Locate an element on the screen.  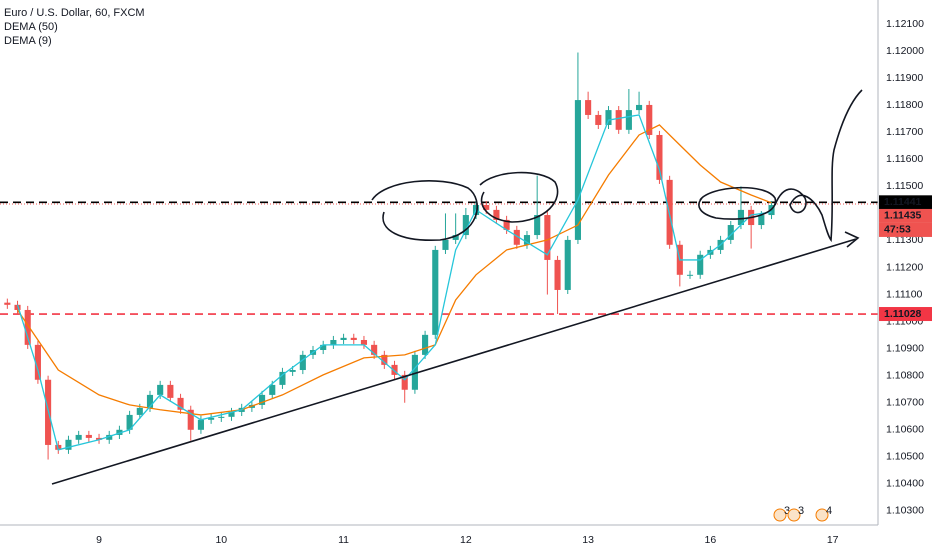
x-tick-label: 17 is located at coordinates (833, 540).